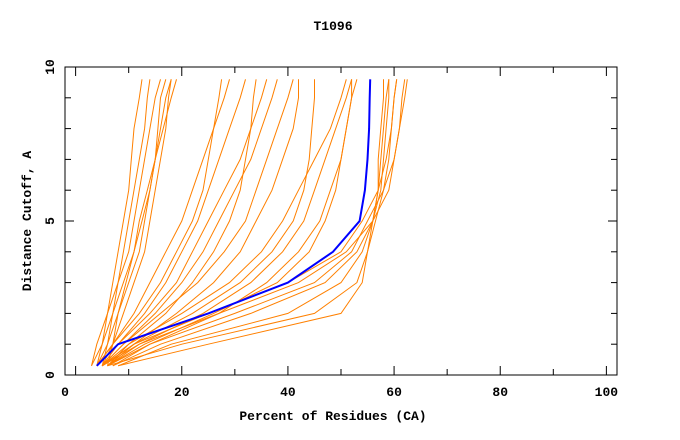 This screenshot has width=680, height=440. What do you see at coordinates (65, 392) in the screenshot?
I see `x-tick-label: 0` at bounding box center [65, 392].